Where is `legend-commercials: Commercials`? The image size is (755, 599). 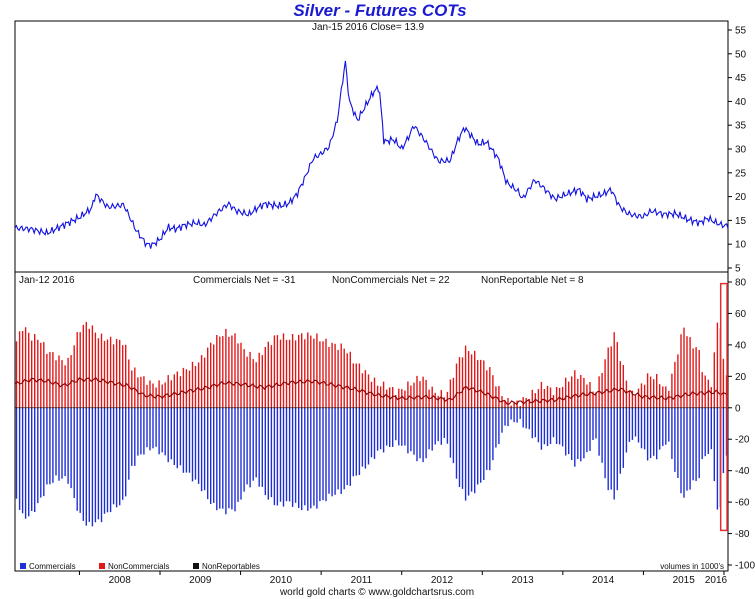 legend-commercials: Commercials is located at coordinates (52, 566).